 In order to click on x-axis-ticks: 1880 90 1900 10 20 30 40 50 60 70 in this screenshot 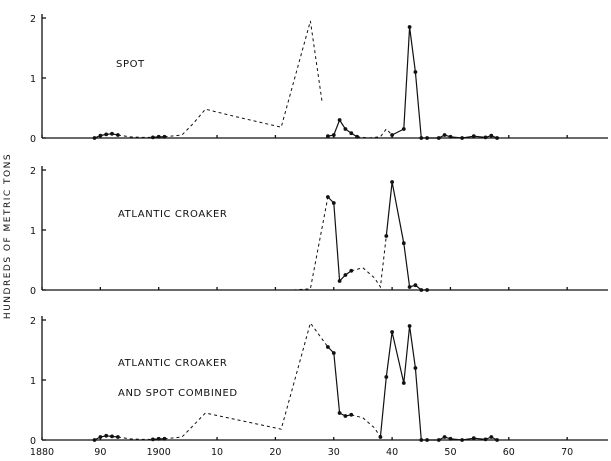, I will do `click(301, 452)`.